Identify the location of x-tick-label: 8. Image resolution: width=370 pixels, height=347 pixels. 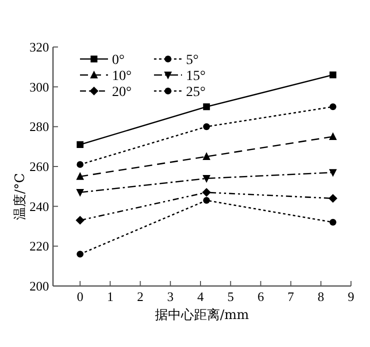
(321, 296).